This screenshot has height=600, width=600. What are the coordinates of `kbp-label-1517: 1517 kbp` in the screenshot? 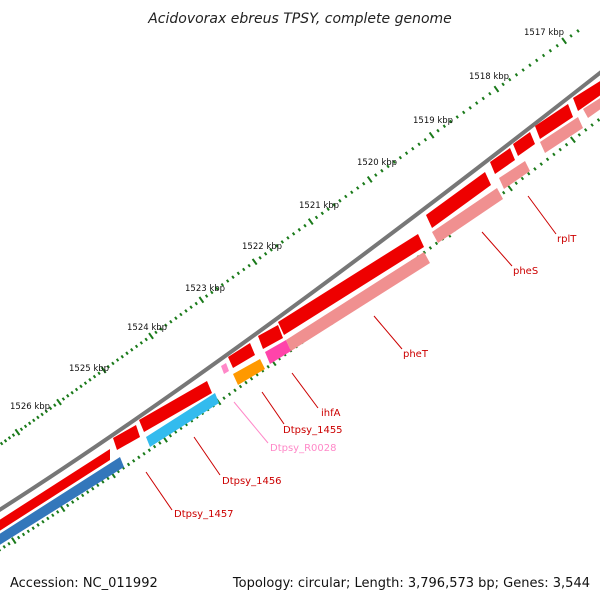 It's located at (544, 33).